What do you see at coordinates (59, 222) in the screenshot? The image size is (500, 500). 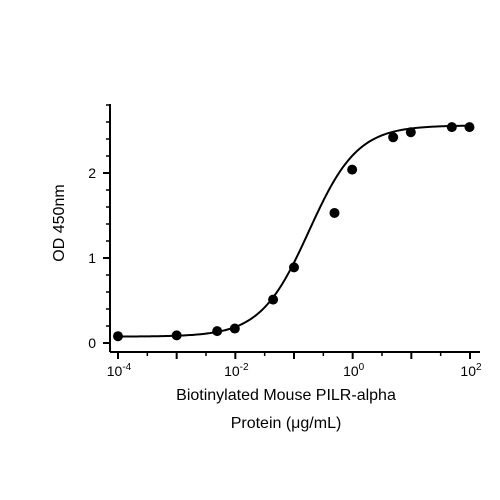 I see `y-axis-title: OD 450nm` at bounding box center [59, 222].